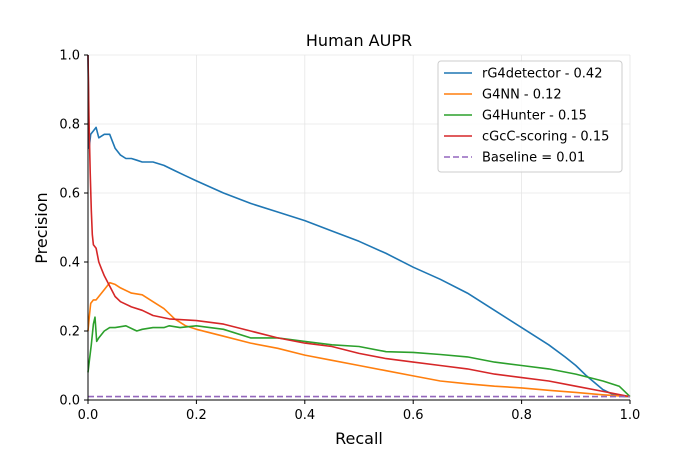 The image size is (700, 450). Describe the element at coordinates (413, 415) in the screenshot. I see `x-tick-label: 0.6` at that location.